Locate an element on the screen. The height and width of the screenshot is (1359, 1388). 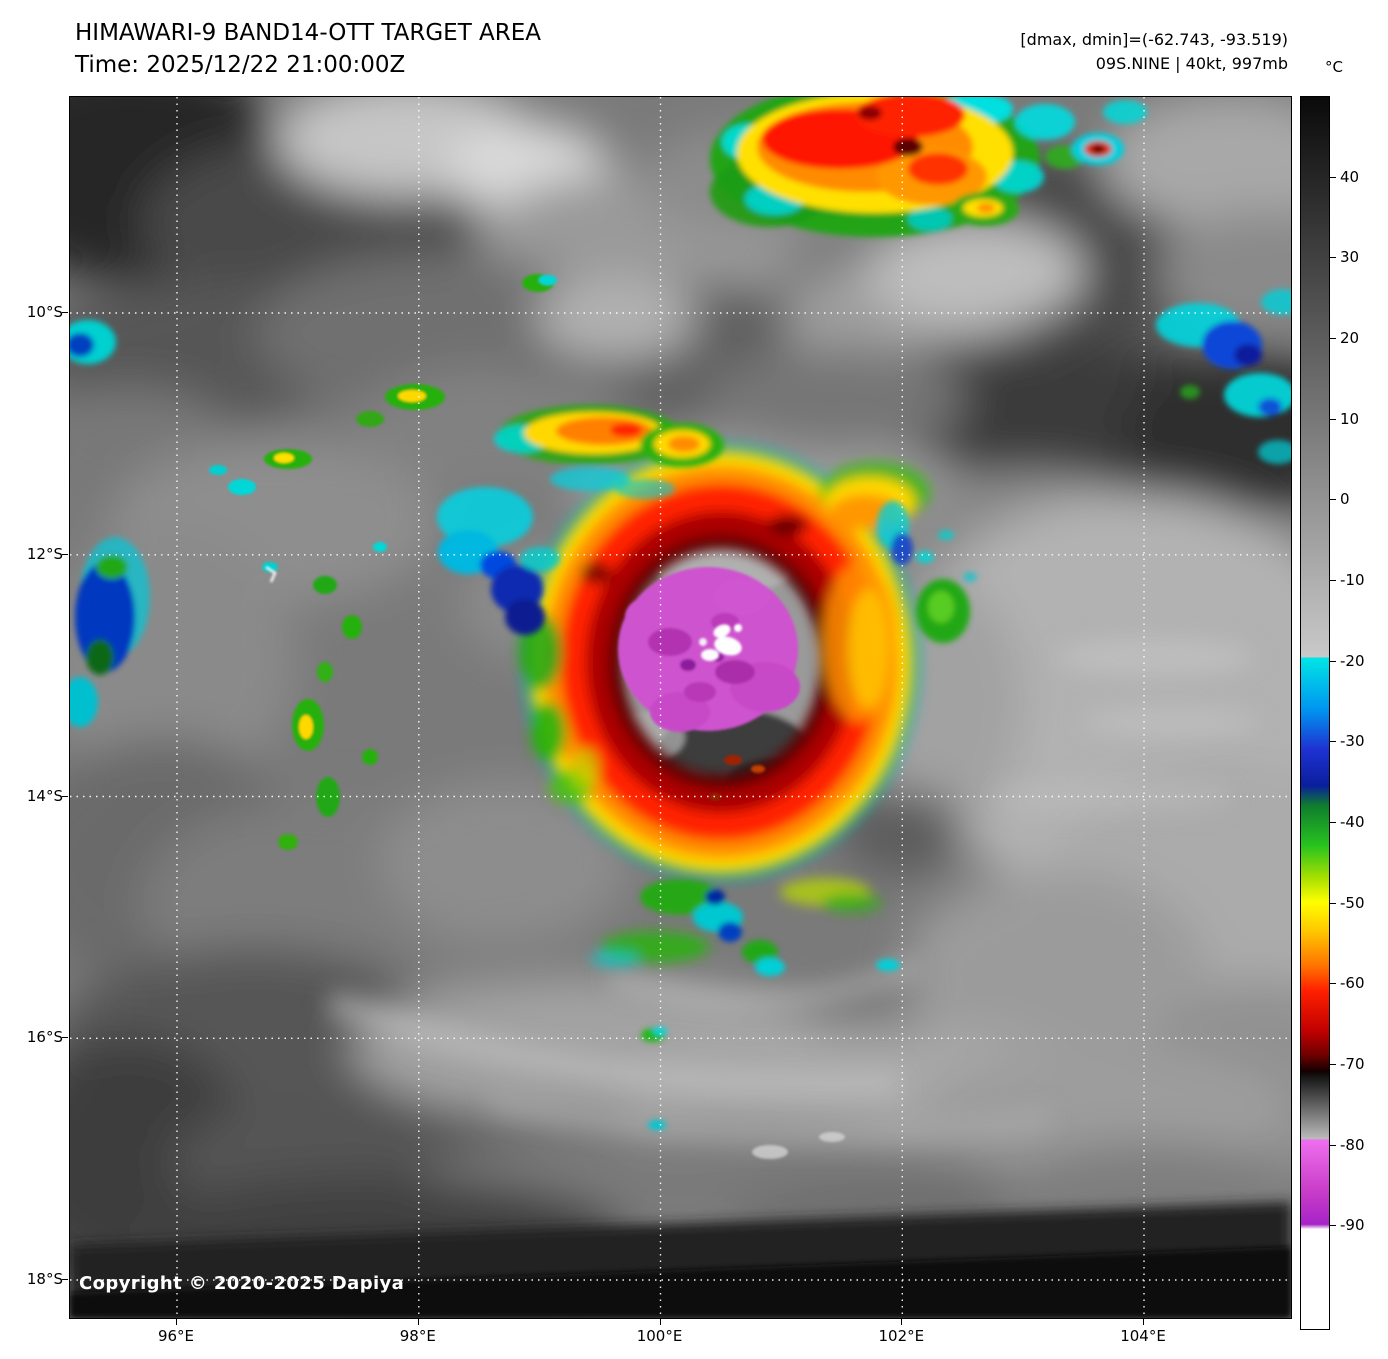
bottom-dark-band is located at coordinates (680, 1260).